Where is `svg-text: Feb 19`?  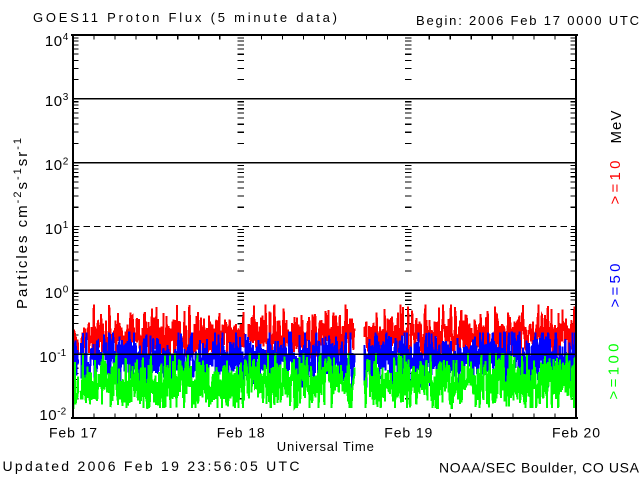 svg-text: Feb 19 is located at coordinates (408, 433).